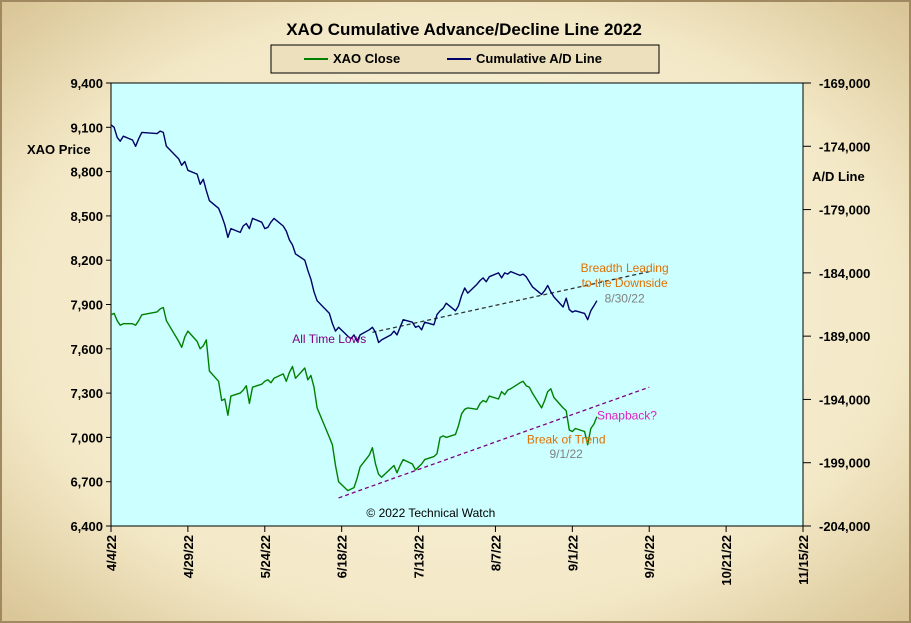 The height and width of the screenshot is (623, 911). I want to click on y-left-tick-label: 8,500, so click(86, 216).